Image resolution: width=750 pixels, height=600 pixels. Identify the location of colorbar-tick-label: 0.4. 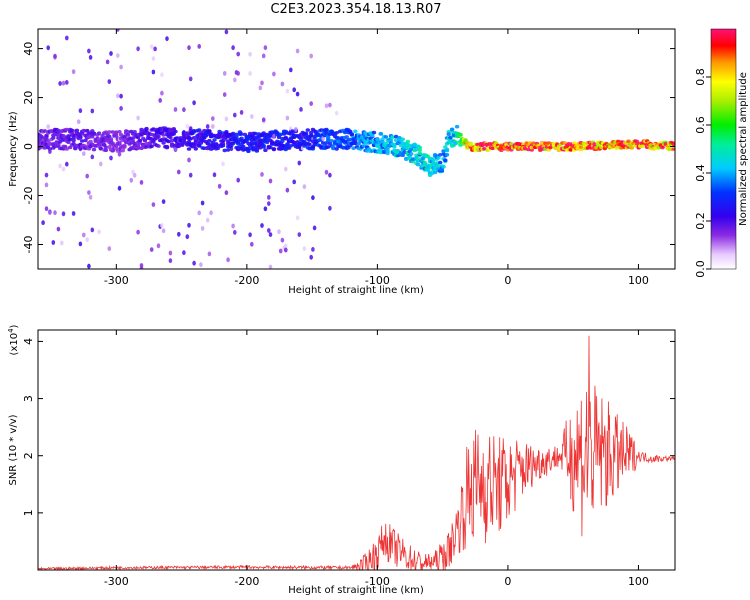
(700, 173).